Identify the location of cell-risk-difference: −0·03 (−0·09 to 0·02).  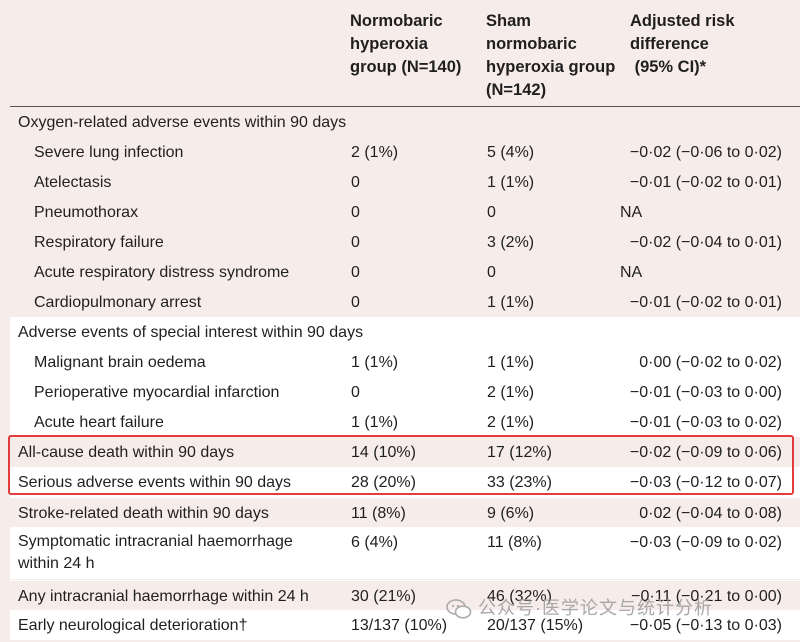
(705, 542).